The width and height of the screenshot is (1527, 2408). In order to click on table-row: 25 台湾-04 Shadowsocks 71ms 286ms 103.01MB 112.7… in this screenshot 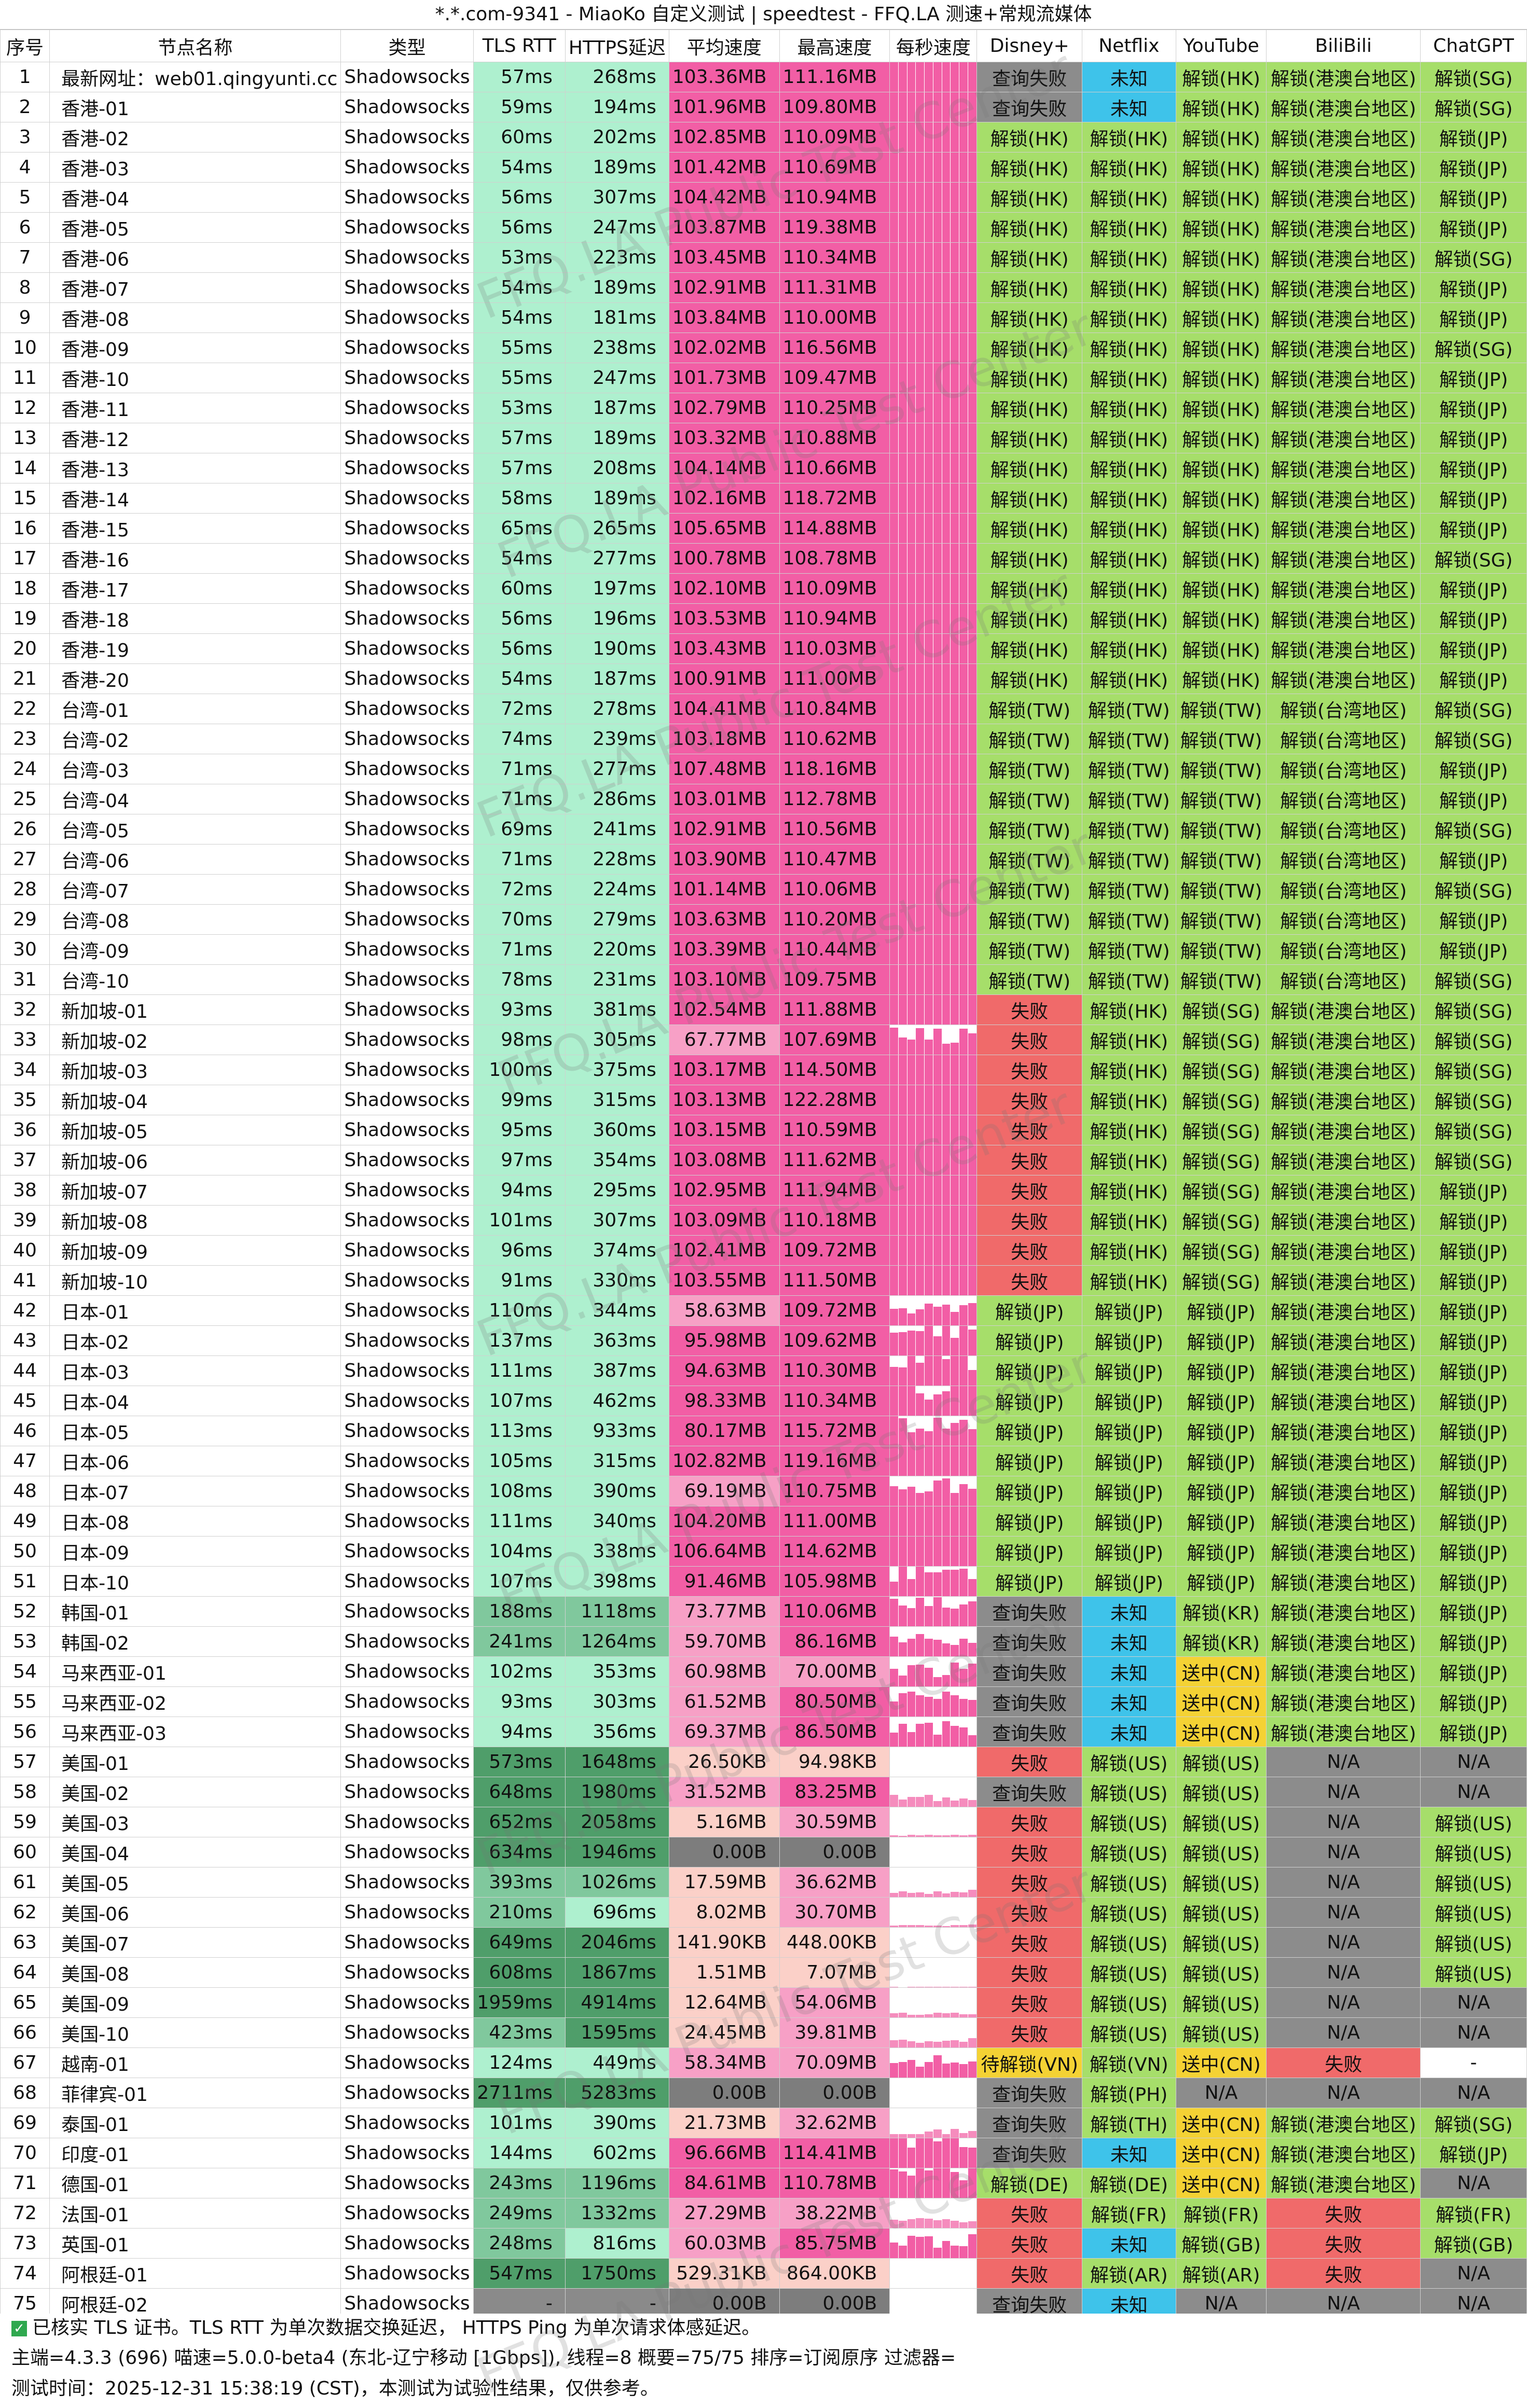, I will do `click(763, 799)`.